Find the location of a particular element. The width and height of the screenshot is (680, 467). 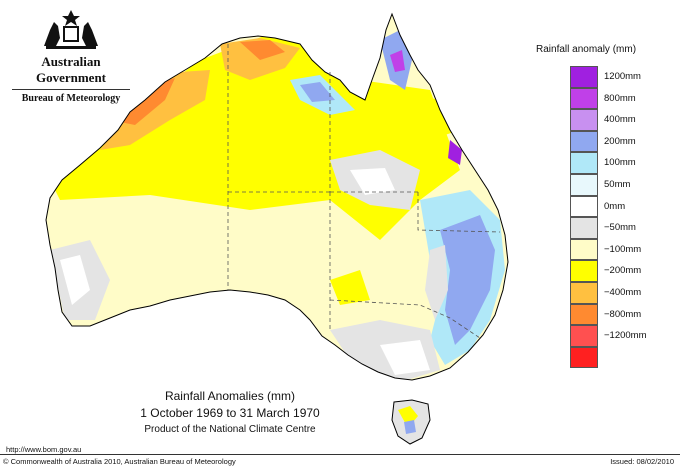

legend-label: 1200mm is located at coordinates (622, 76).